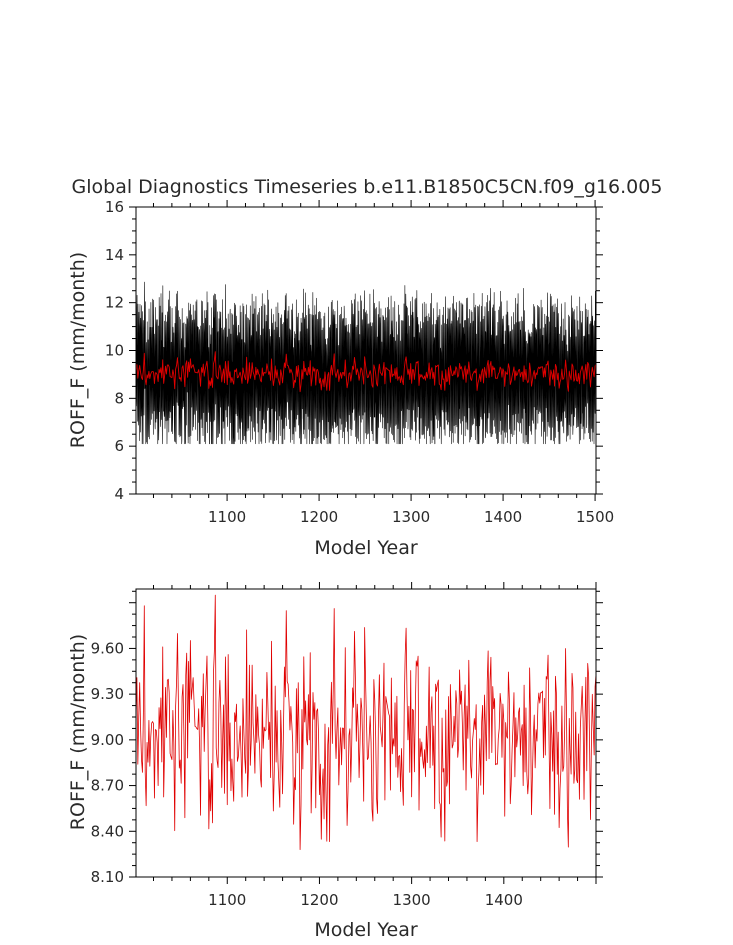 This screenshot has width=733, height=945. Describe the element at coordinates (107, 648) in the screenshot. I see `bottom-y-tick-label: 9.60` at that location.